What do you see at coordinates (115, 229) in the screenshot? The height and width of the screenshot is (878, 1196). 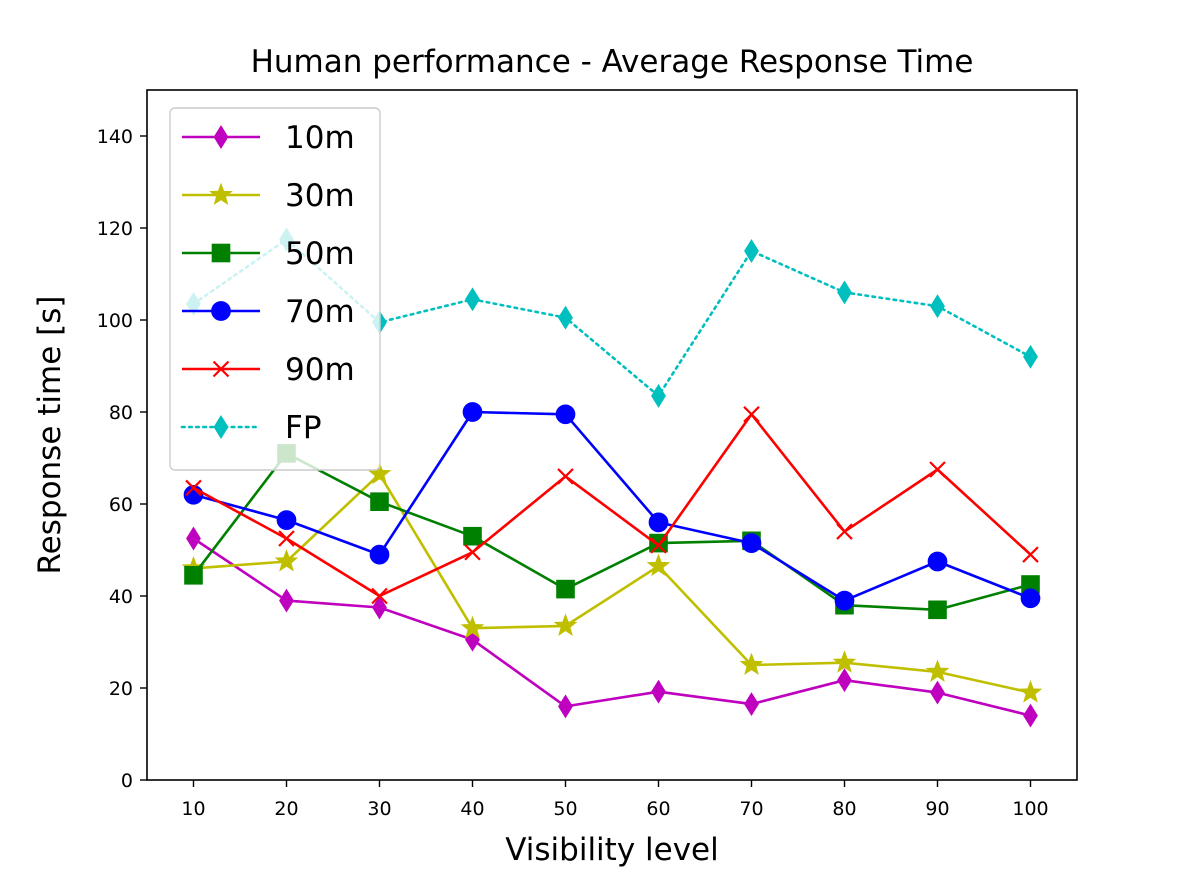 I see `y-tick-label: 120` at bounding box center [115, 229].